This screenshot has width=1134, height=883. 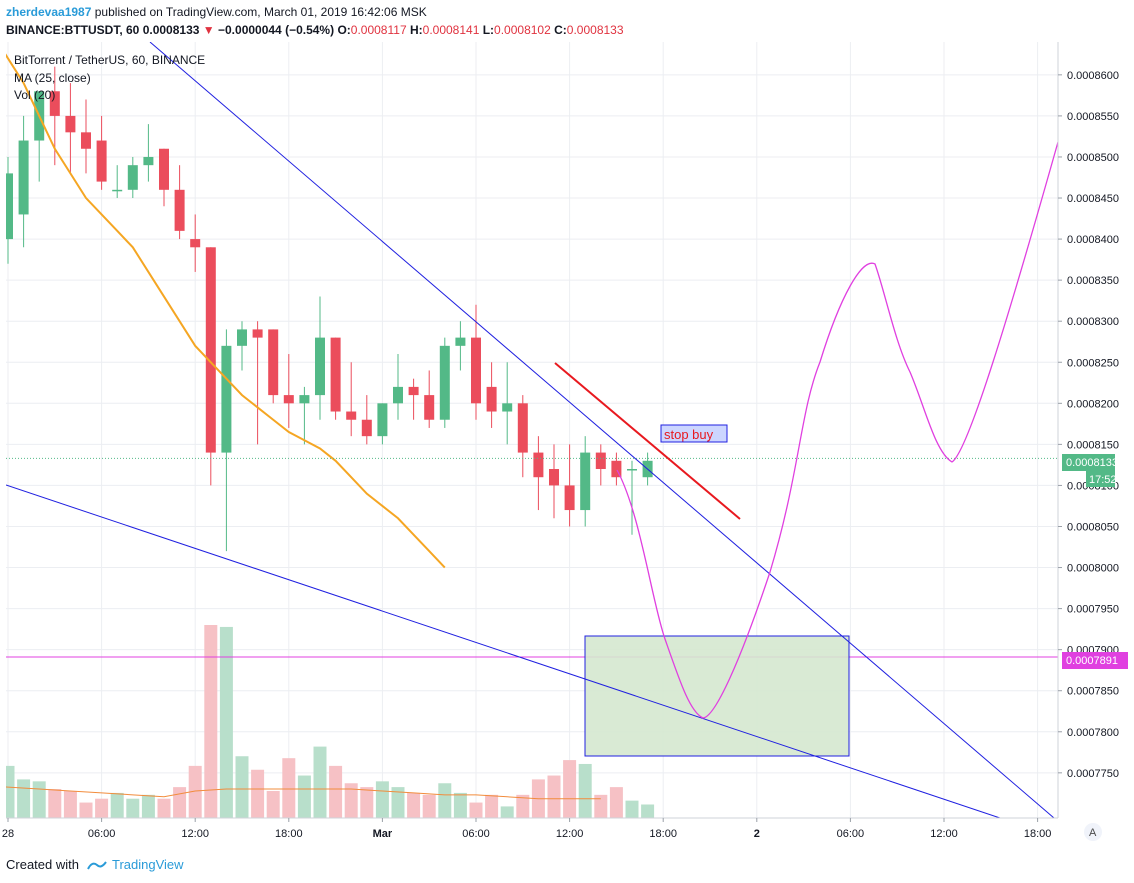 I want to click on auto-scale-text: A, so click(x=1093, y=833).